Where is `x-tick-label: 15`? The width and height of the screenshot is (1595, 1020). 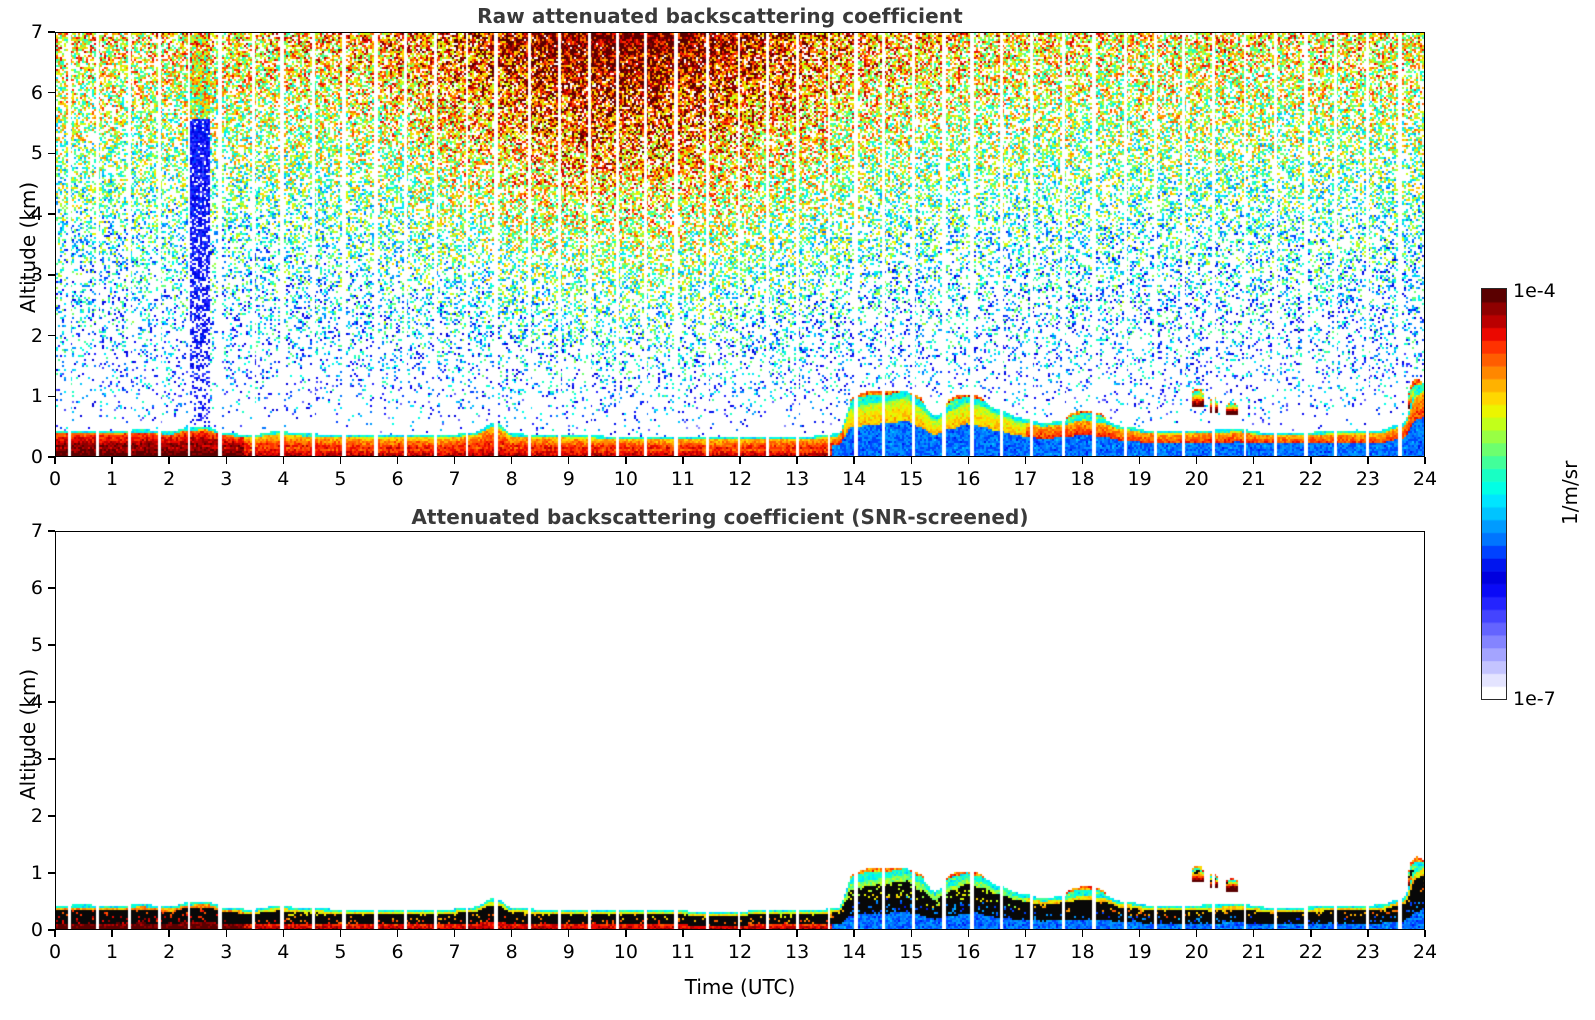
x-tick-label: 15 is located at coordinates (911, 952).